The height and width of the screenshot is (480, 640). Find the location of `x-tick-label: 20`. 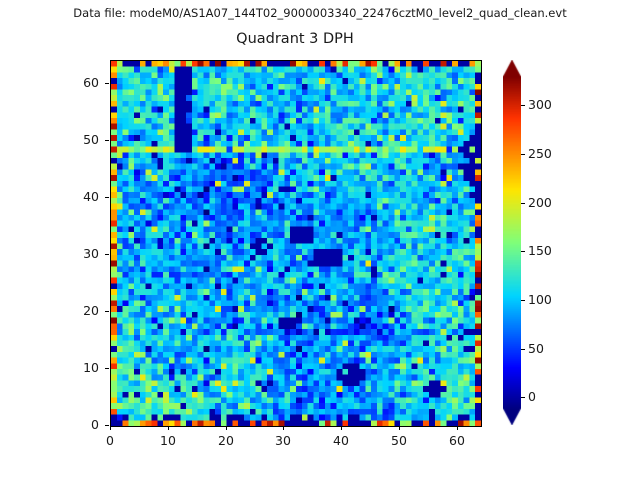

x-tick-label: 20 is located at coordinates (226, 440).